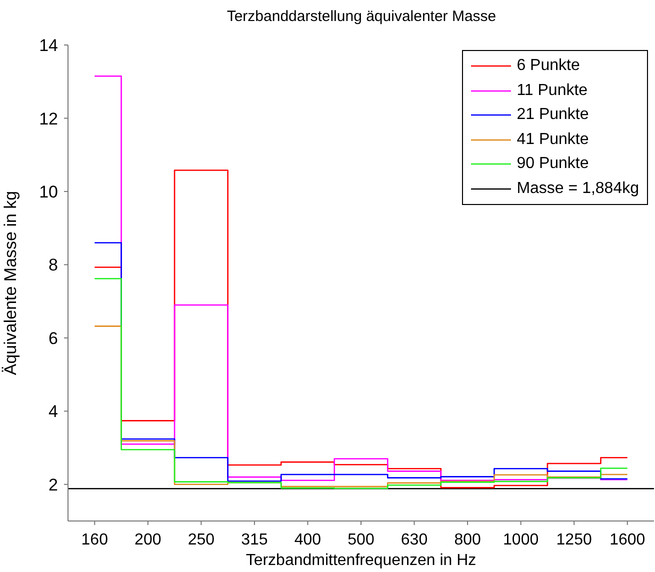 This screenshot has height=572, width=655. Describe the element at coordinates (552, 164) in the screenshot. I see `legend-label: 90 Punkte` at that location.